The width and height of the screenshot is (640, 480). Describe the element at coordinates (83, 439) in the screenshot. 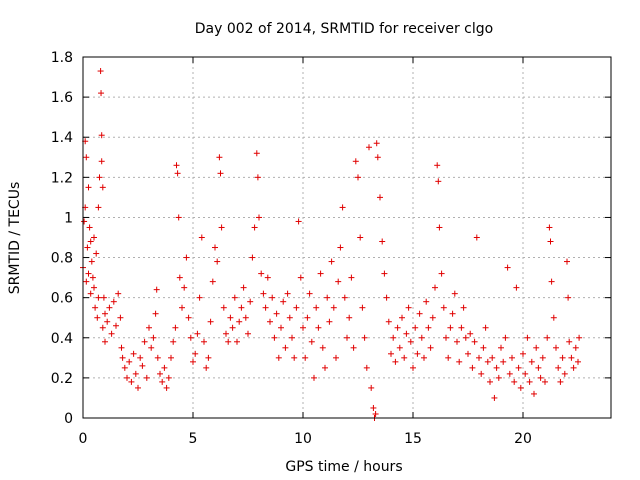

I see `x-tick-label: 0` at that location.